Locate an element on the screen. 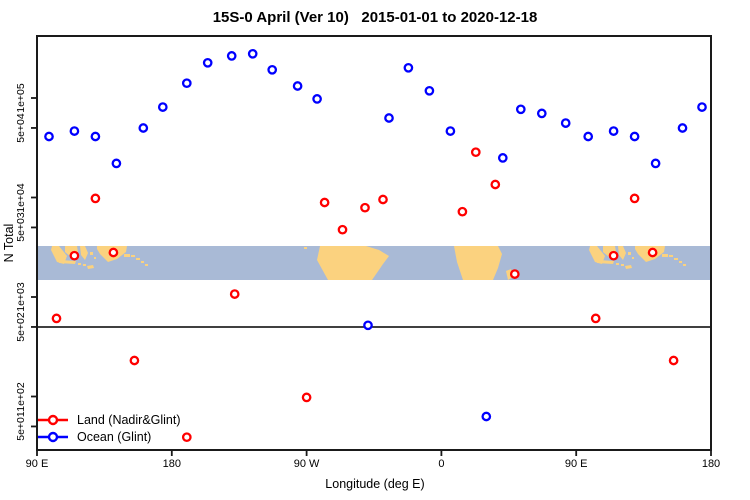  y-tick-label: 5e+01 is located at coordinates (21, 426).